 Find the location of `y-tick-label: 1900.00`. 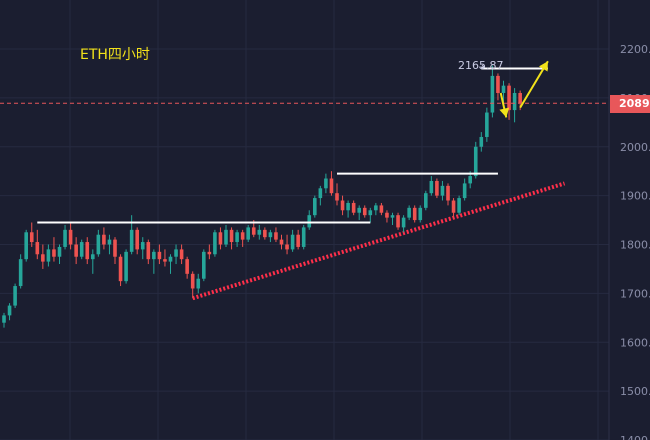

y-tick-label: 1900.00 is located at coordinates (635, 196).